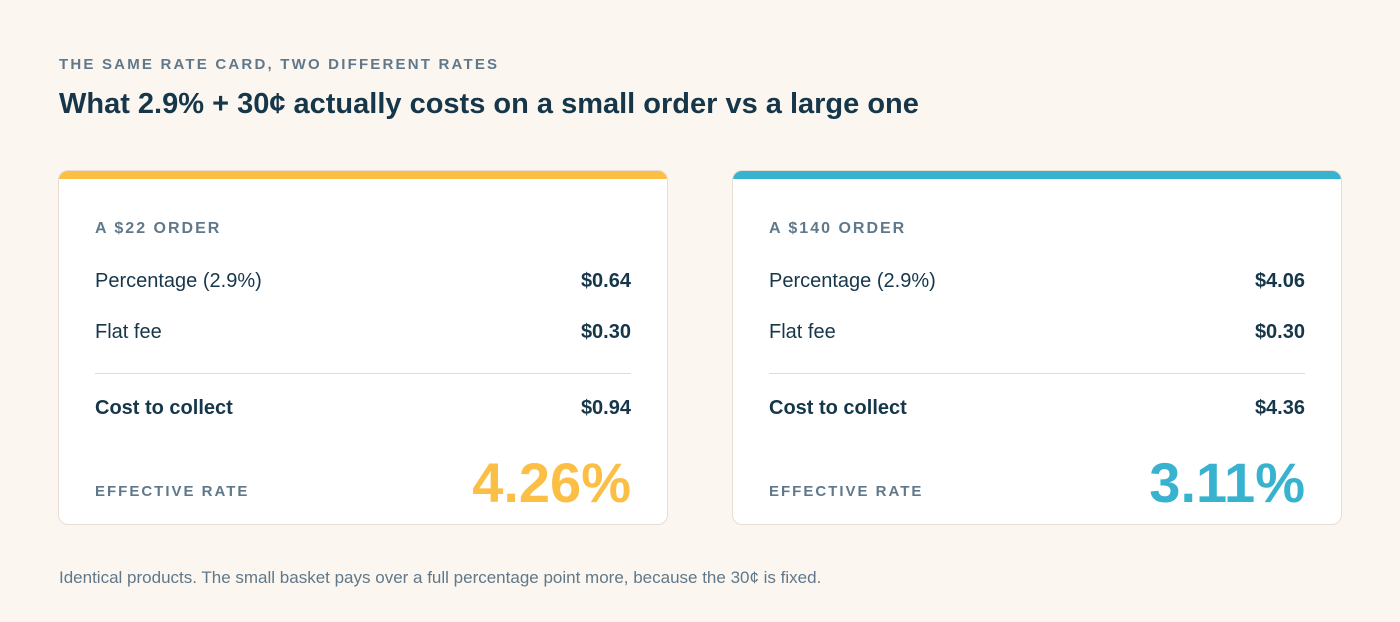 The image size is (1400, 622). What do you see at coordinates (605, 407) in the screenshot?
I see `total-value: $0.94` at bounding box center [605, 407].